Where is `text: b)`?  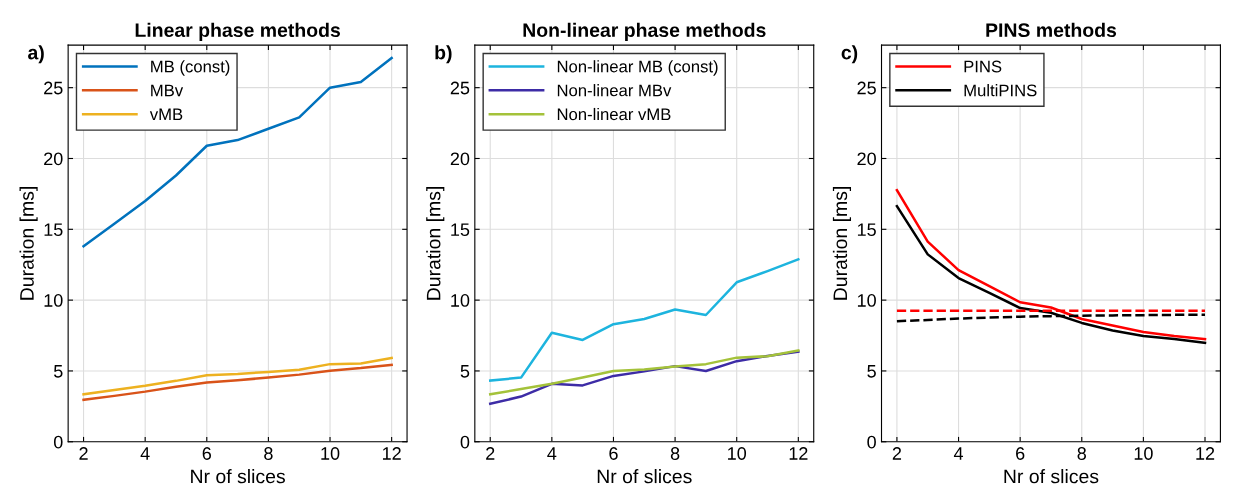
text: b) is located at coordinates (443, 54).